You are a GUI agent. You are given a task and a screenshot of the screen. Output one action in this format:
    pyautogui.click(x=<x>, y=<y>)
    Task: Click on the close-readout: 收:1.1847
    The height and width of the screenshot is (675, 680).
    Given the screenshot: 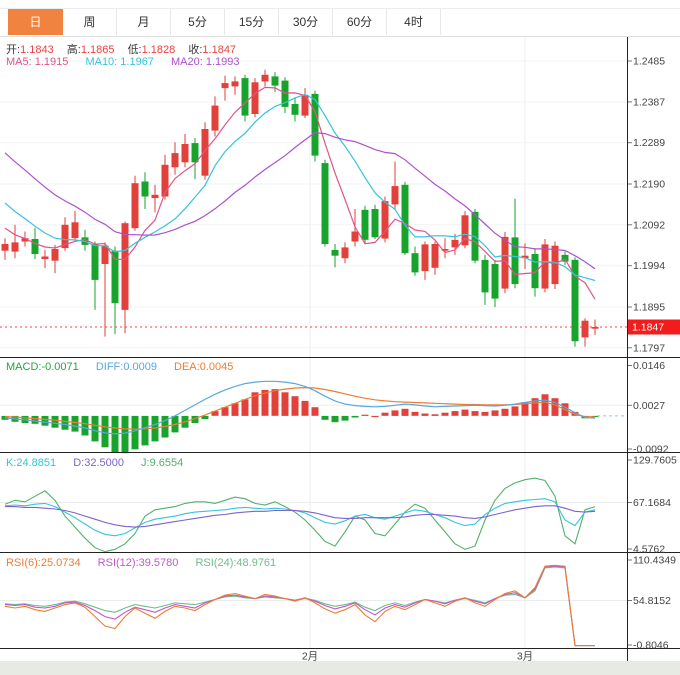 What is the action you would take?
    pyautogui.click(x=212, y=50)
    